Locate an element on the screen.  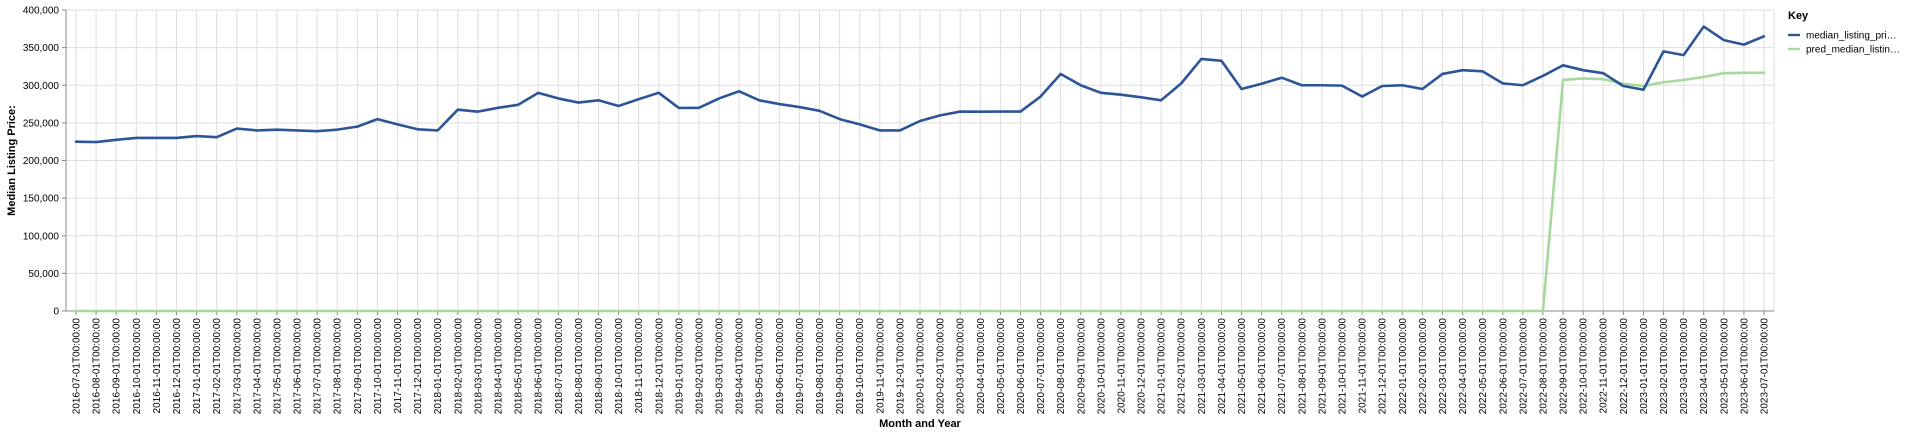
x-tick-label: 2018-02-01T00:00:00 is located at coordinates (458, 366).